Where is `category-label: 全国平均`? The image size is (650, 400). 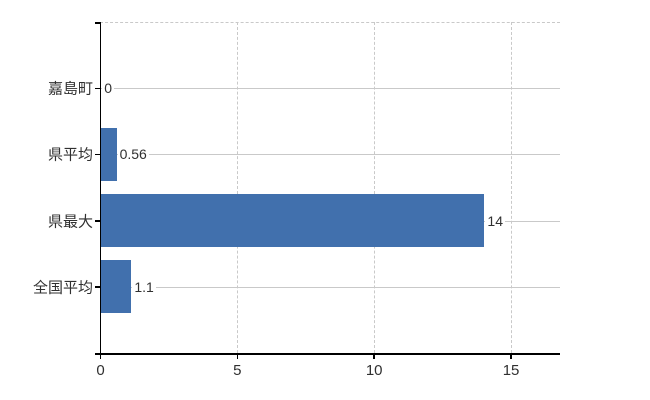
category-label: 全国平均 is located at coordinates (62, 288).